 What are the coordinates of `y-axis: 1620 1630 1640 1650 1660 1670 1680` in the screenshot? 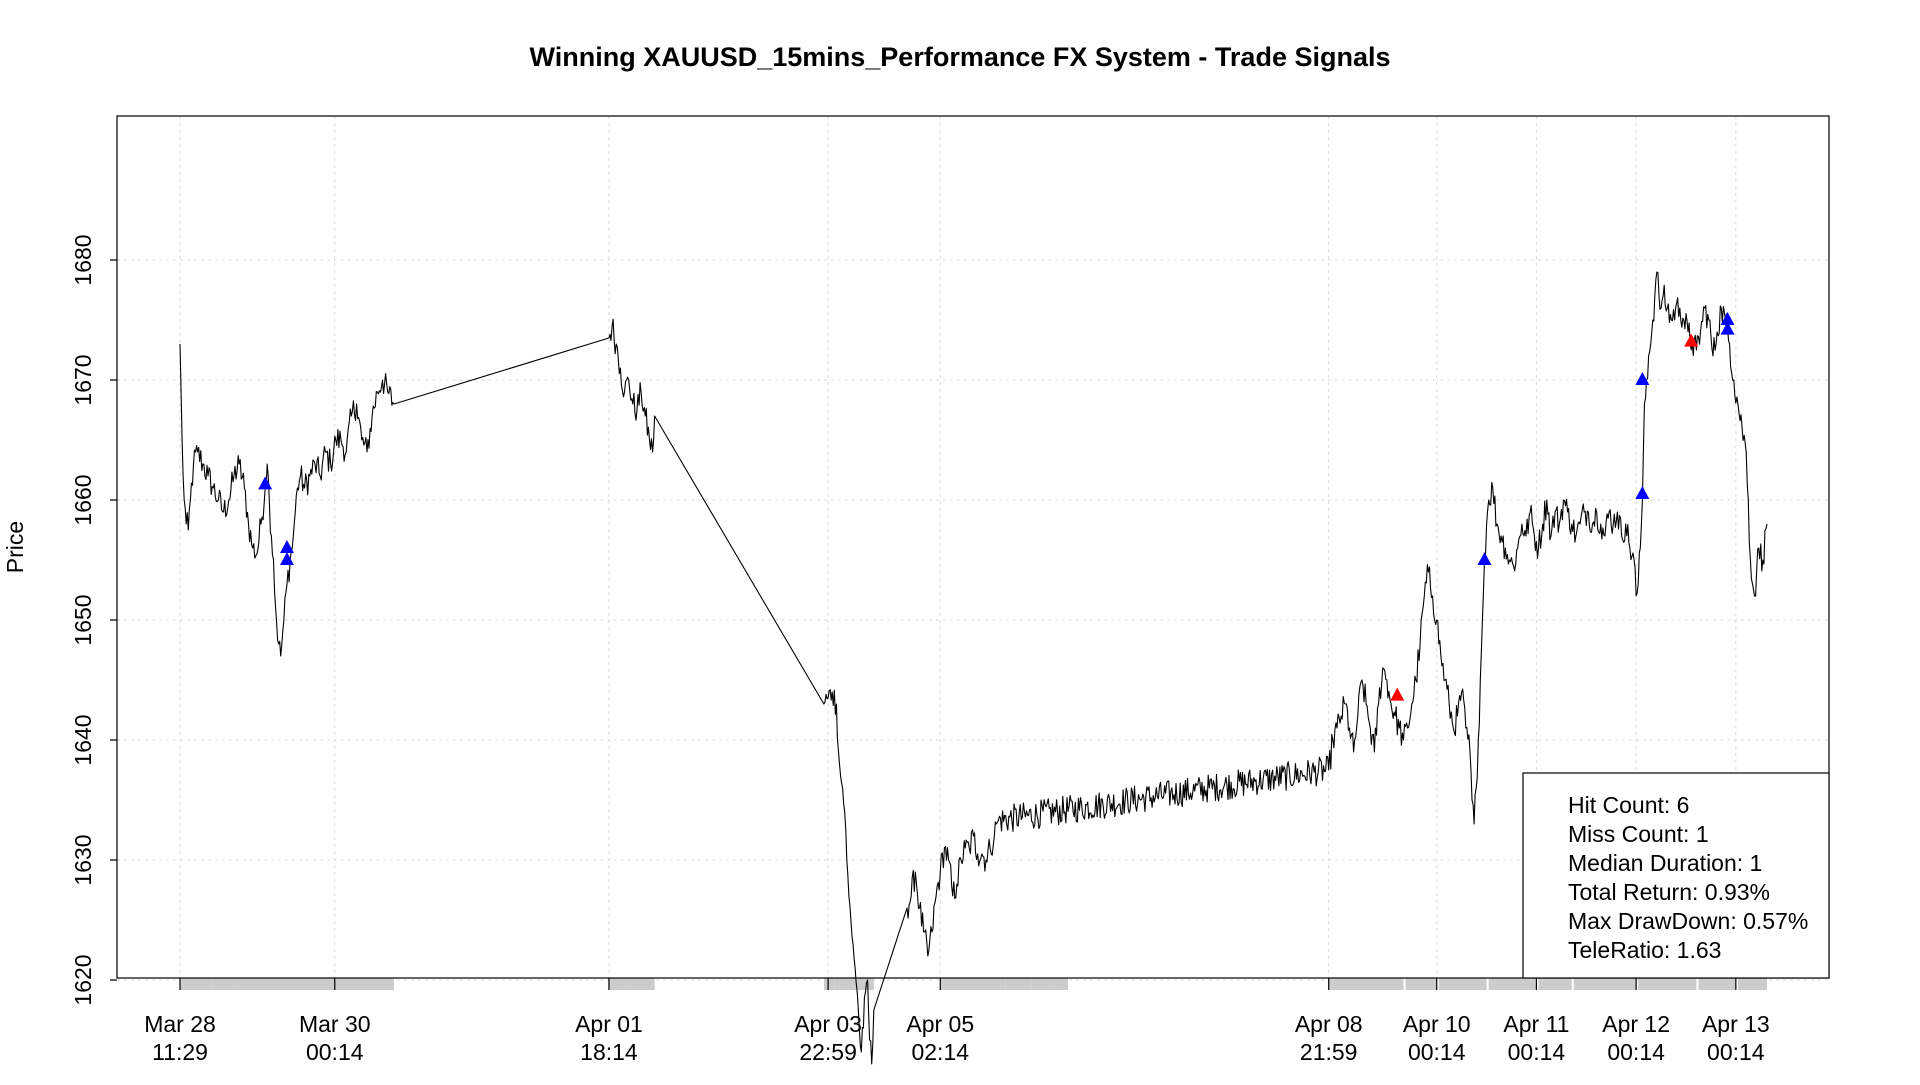 It's located at (93, 620).